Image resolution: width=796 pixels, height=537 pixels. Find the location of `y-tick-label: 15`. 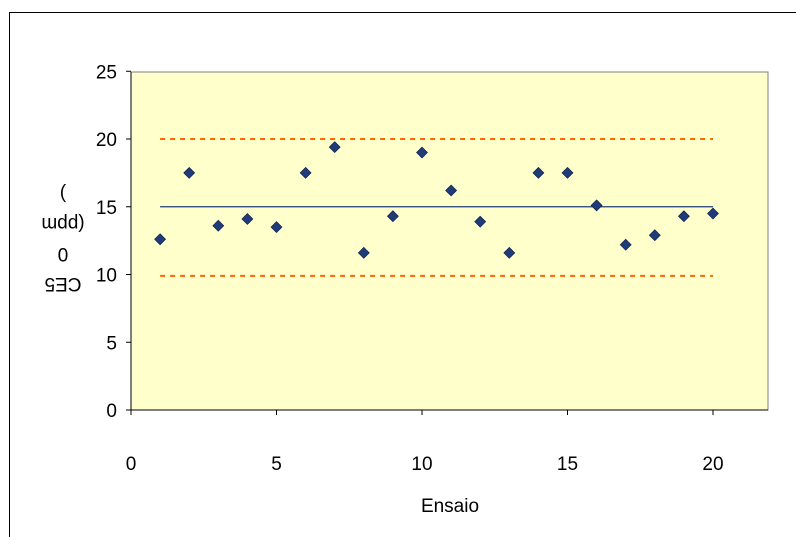

y-tick-label: 15 is located at coordinates (106, 208).